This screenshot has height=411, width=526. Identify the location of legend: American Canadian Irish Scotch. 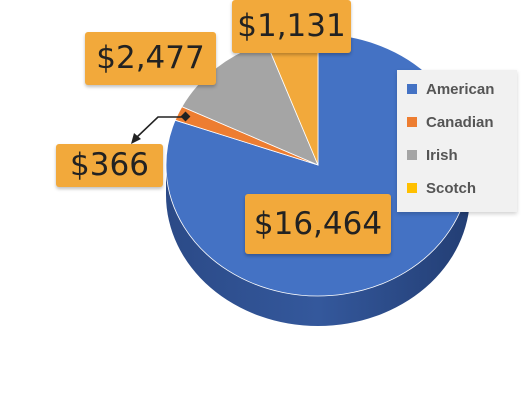
(457, 141).